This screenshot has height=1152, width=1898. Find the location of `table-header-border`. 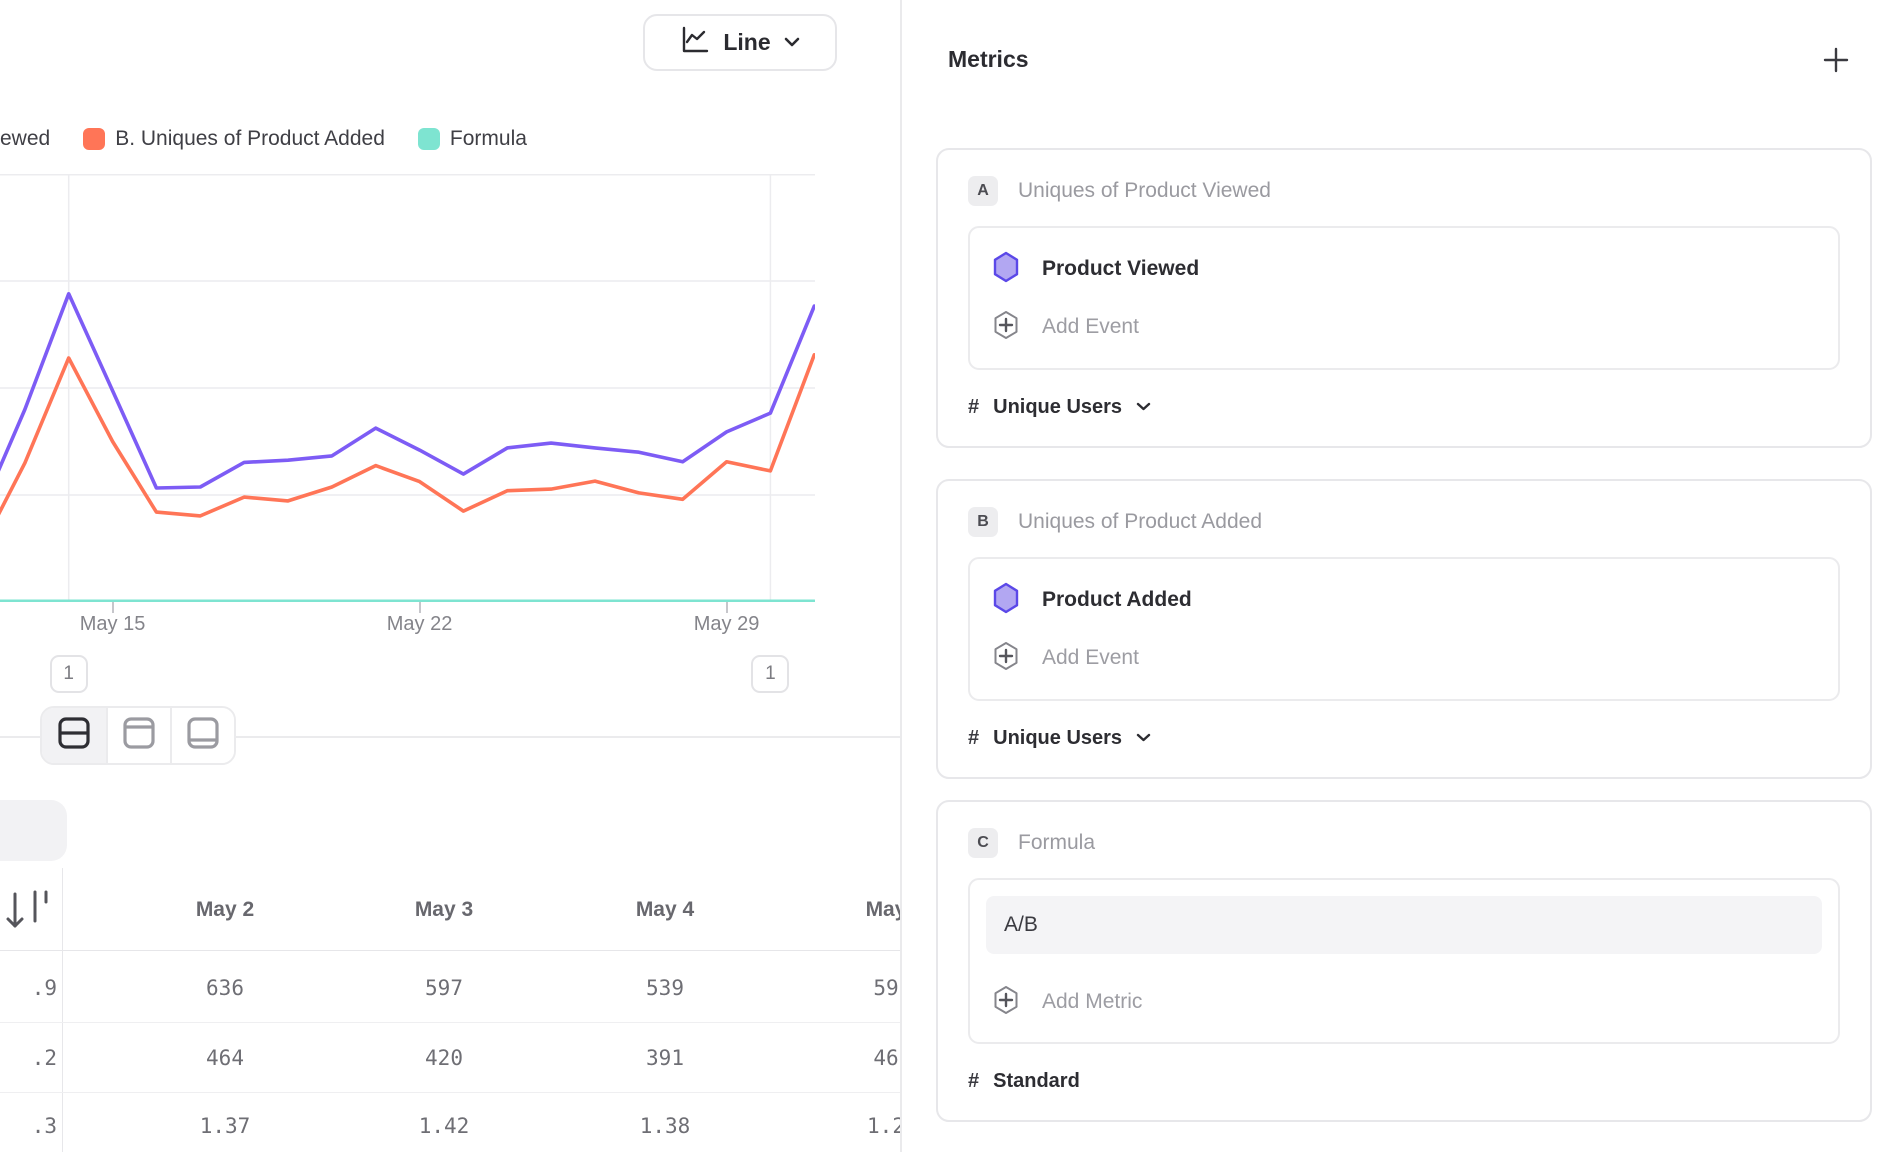

table-header-border is located at coordinates (450, 950).